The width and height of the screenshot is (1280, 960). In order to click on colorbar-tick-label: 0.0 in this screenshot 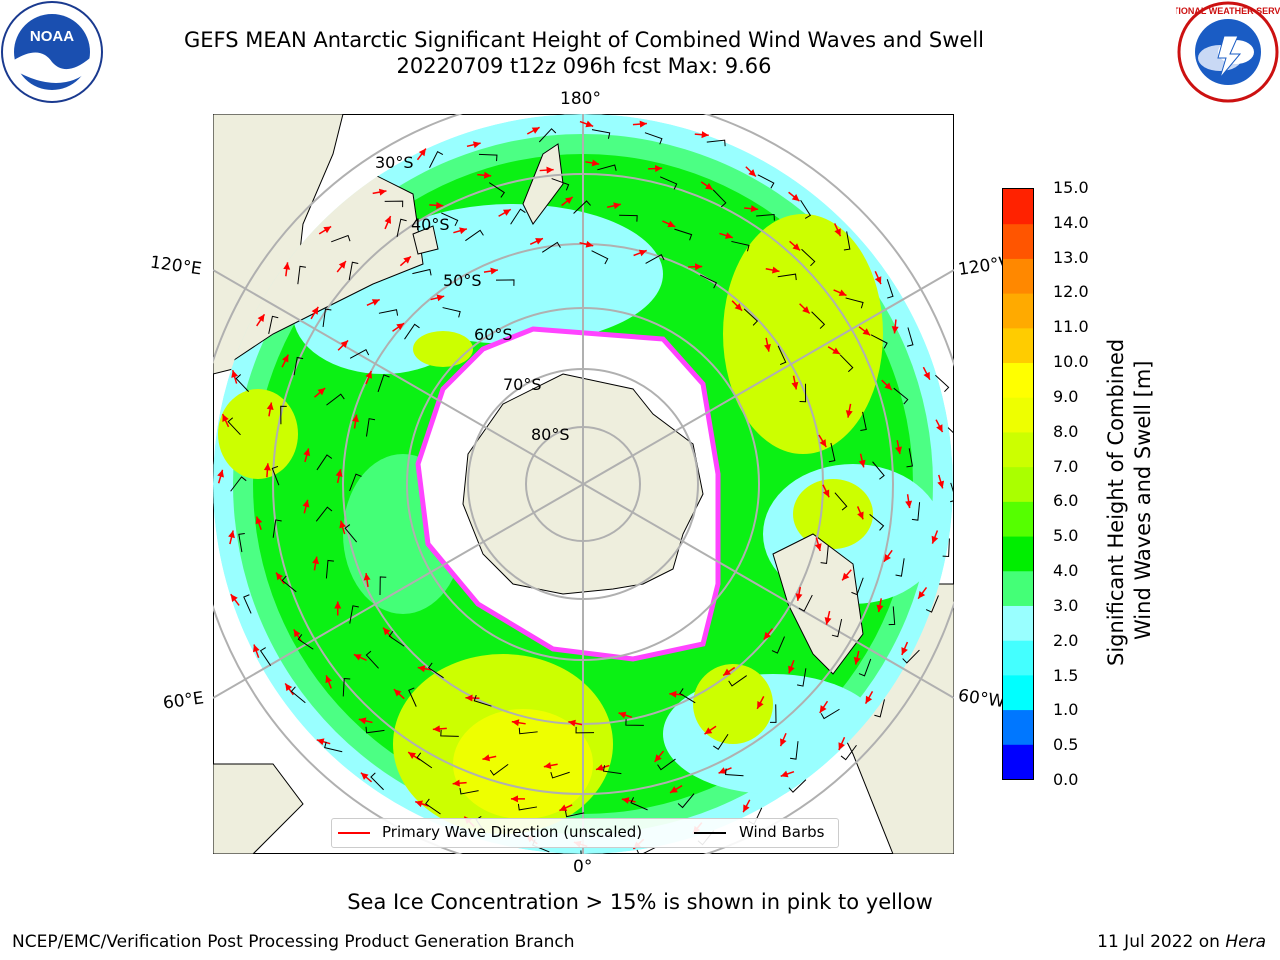, I will do `click(1066, 779)`.